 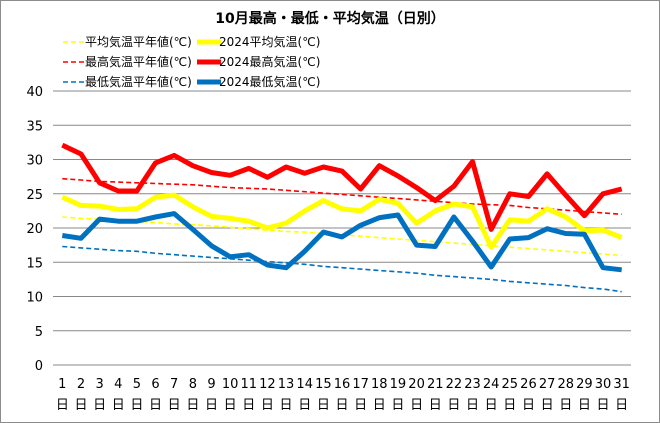 I want to click on legend-label-0: 平均気温平年値(℃), so click(x=138, y=41).